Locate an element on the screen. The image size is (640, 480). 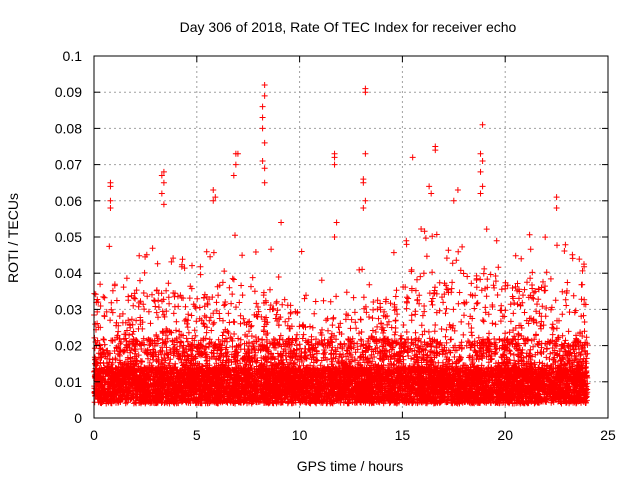
y-tick-label: 0.09 is located at coordinates (68, 92).